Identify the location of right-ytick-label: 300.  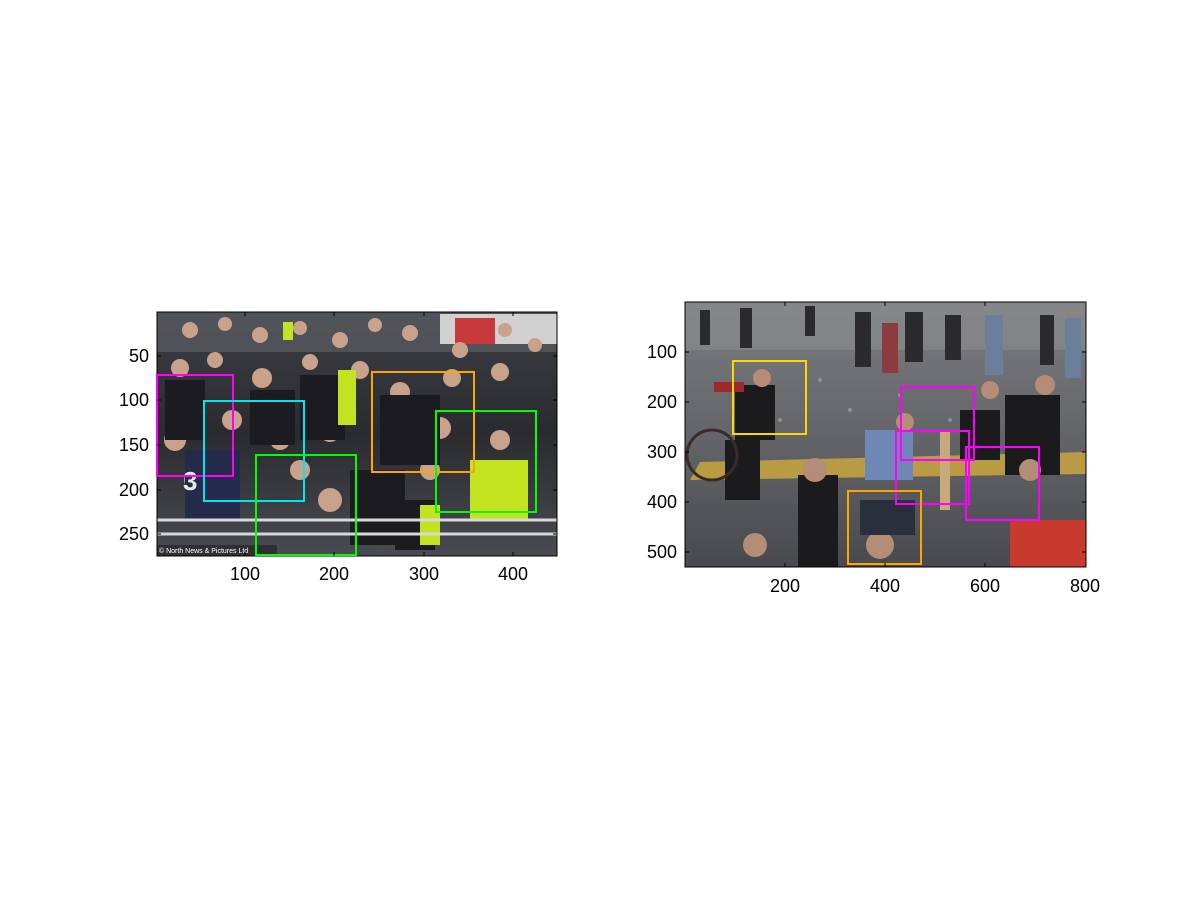
(662, 452).